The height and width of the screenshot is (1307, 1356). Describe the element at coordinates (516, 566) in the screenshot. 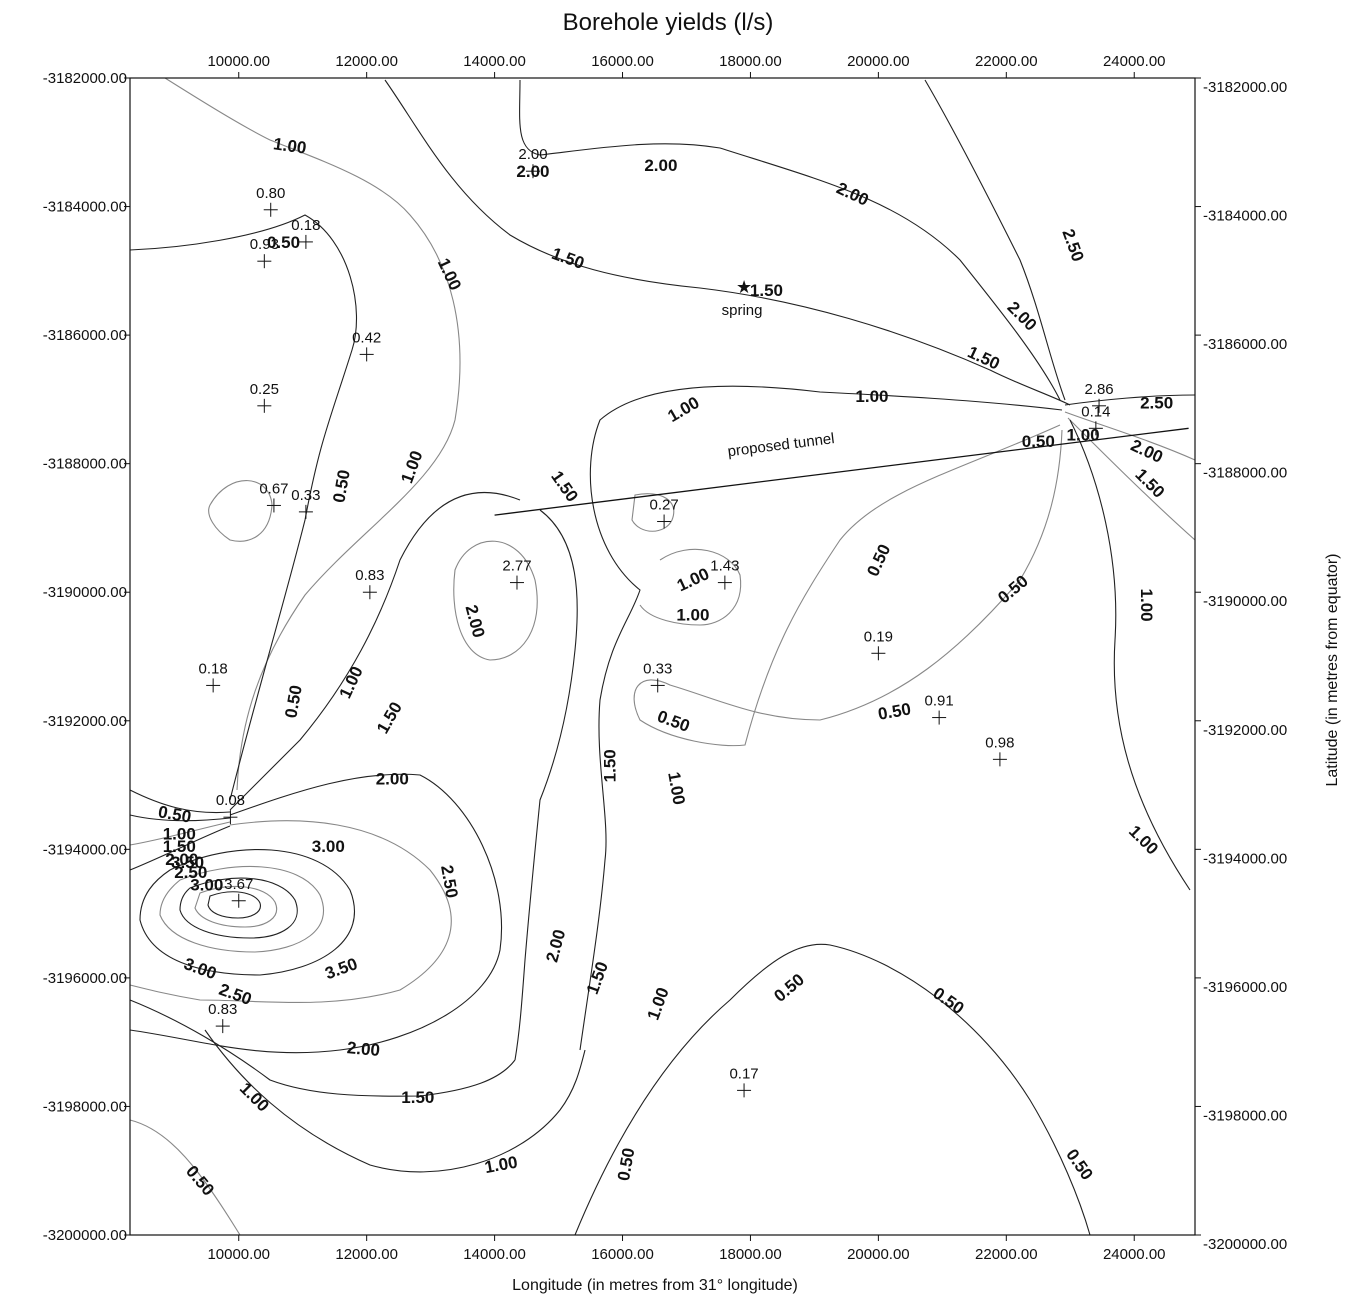

I see `borehole-label: 2.77` at that location.